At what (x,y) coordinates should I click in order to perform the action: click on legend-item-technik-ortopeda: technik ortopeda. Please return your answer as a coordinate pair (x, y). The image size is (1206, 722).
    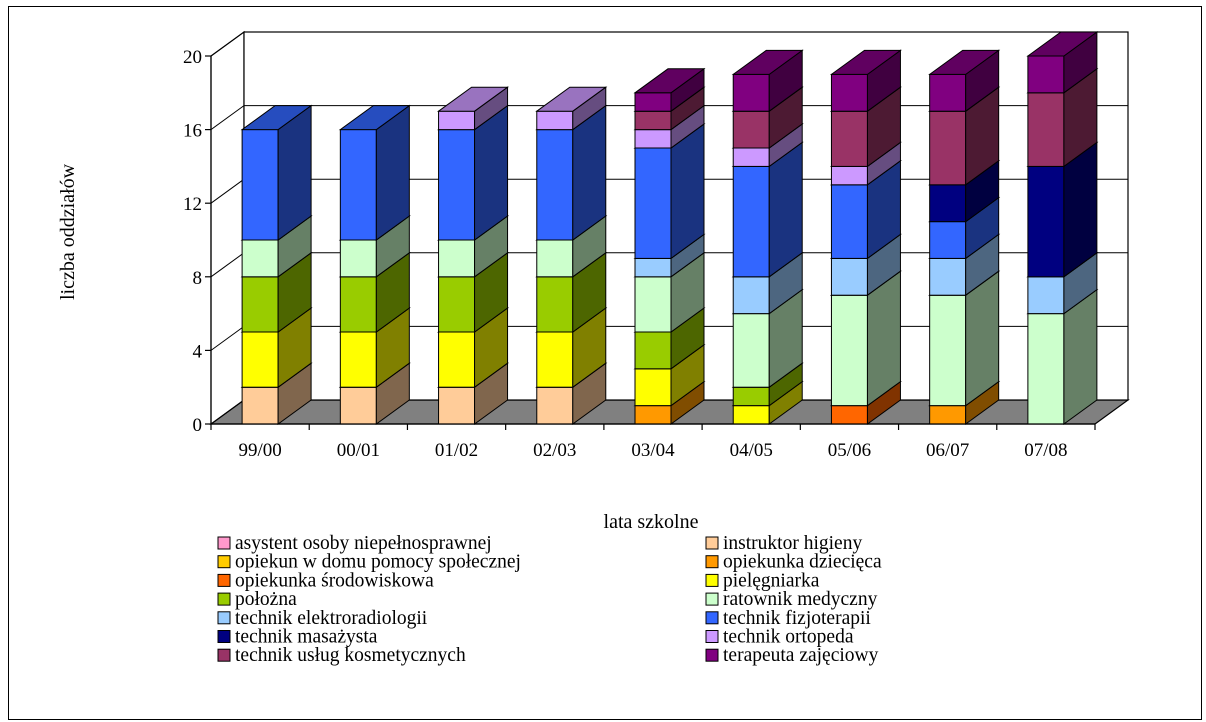
    Looking at the image, I should click on (779, 637).